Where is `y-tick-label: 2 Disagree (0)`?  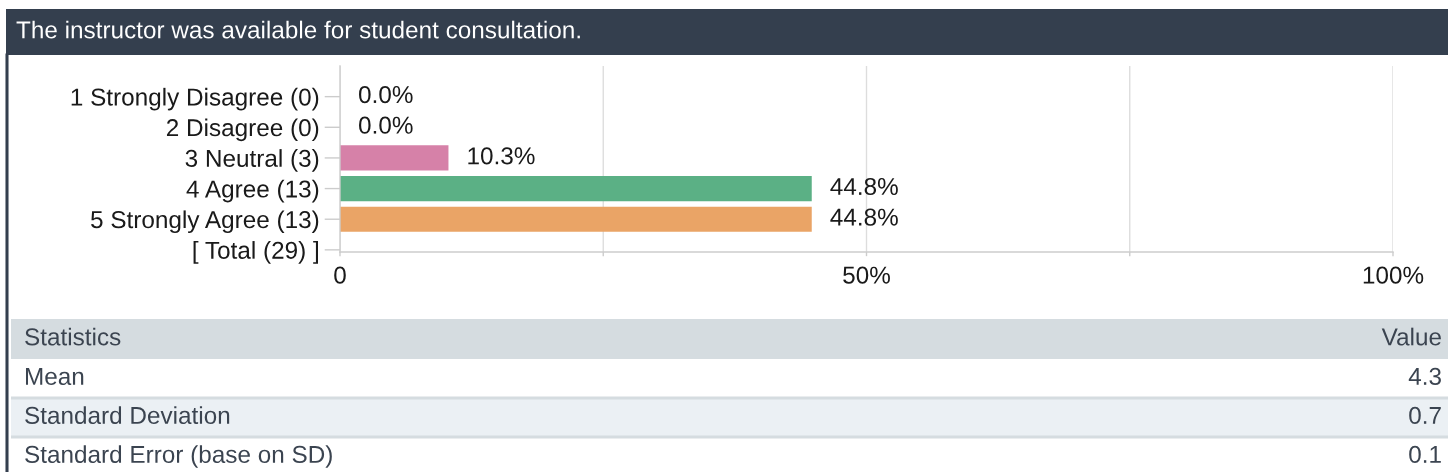 y-tick-label: 2 Disagree (0) is located at coordinates (242, 130).